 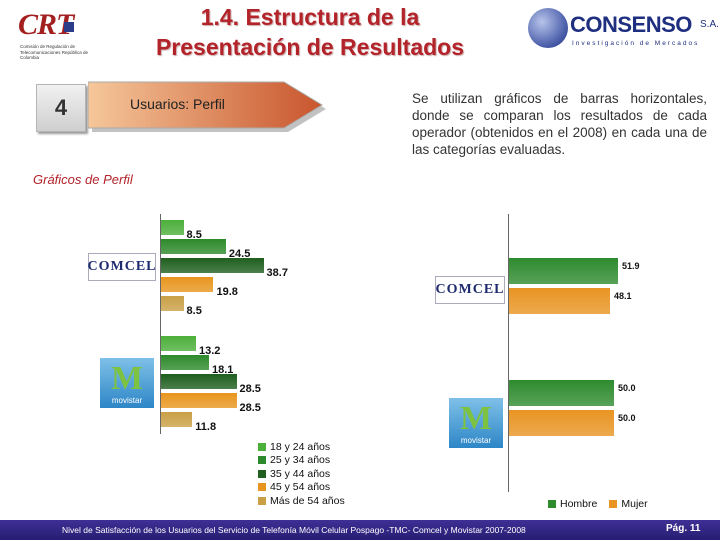 I want to click on legend-item-hombre: Hombre, so click(x=572, y=504).